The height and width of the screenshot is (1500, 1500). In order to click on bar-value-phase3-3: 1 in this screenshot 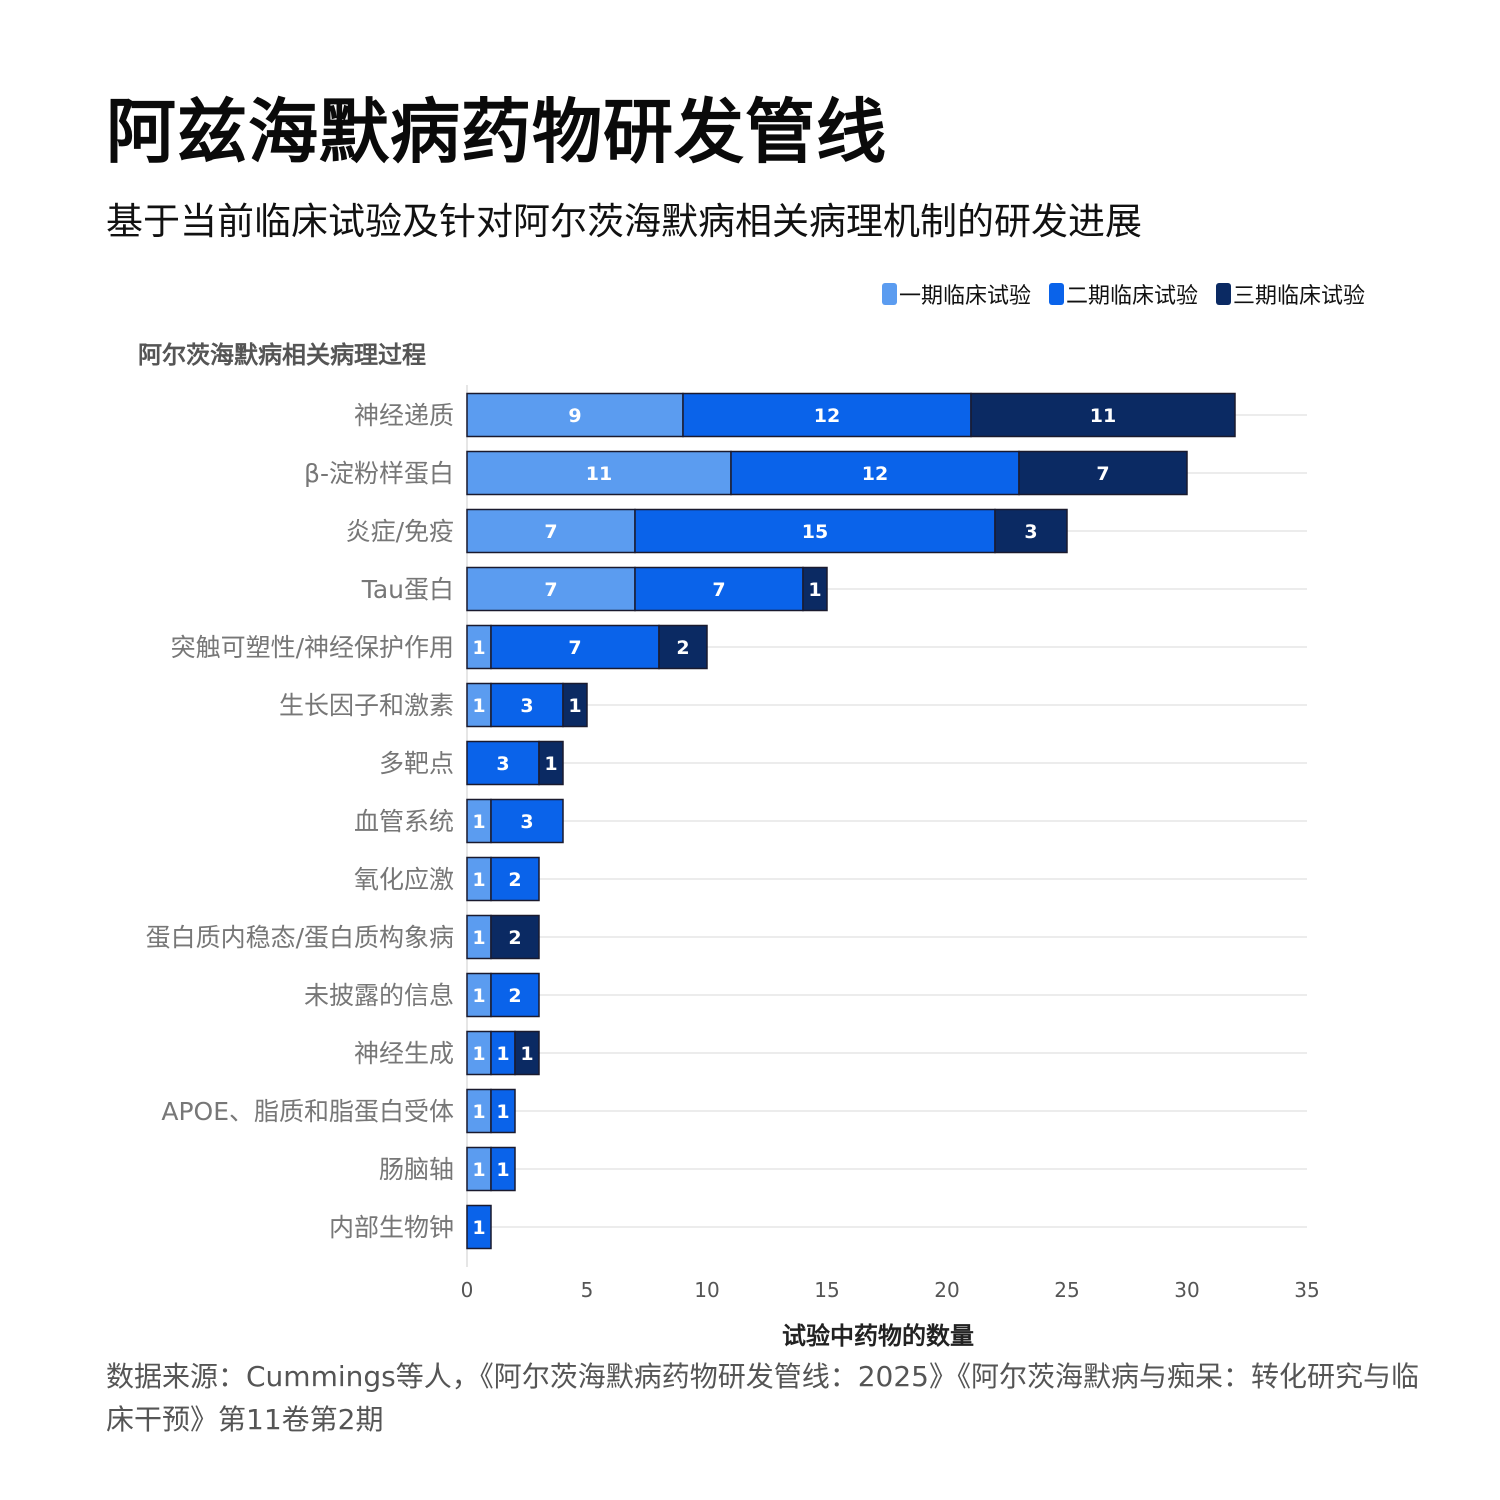, I will do `click(814, 590)`.